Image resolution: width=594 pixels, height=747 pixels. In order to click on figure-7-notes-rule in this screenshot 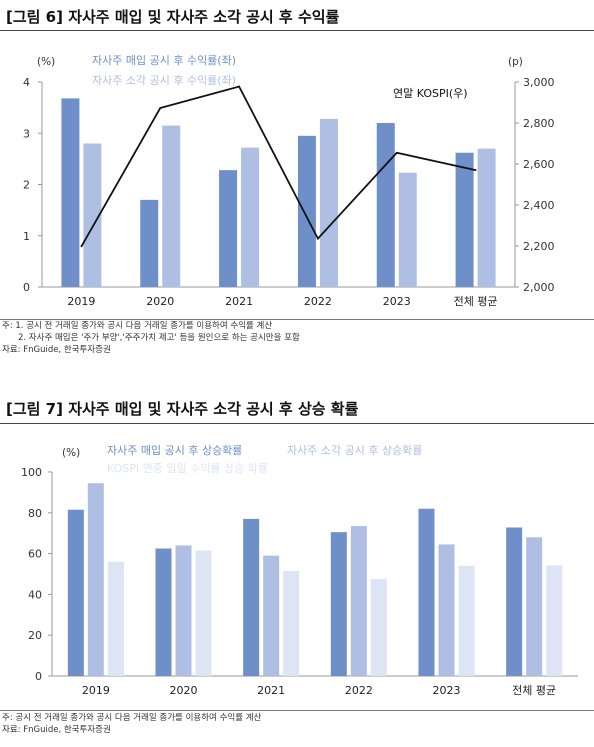, I will do `click(297, 710)`.